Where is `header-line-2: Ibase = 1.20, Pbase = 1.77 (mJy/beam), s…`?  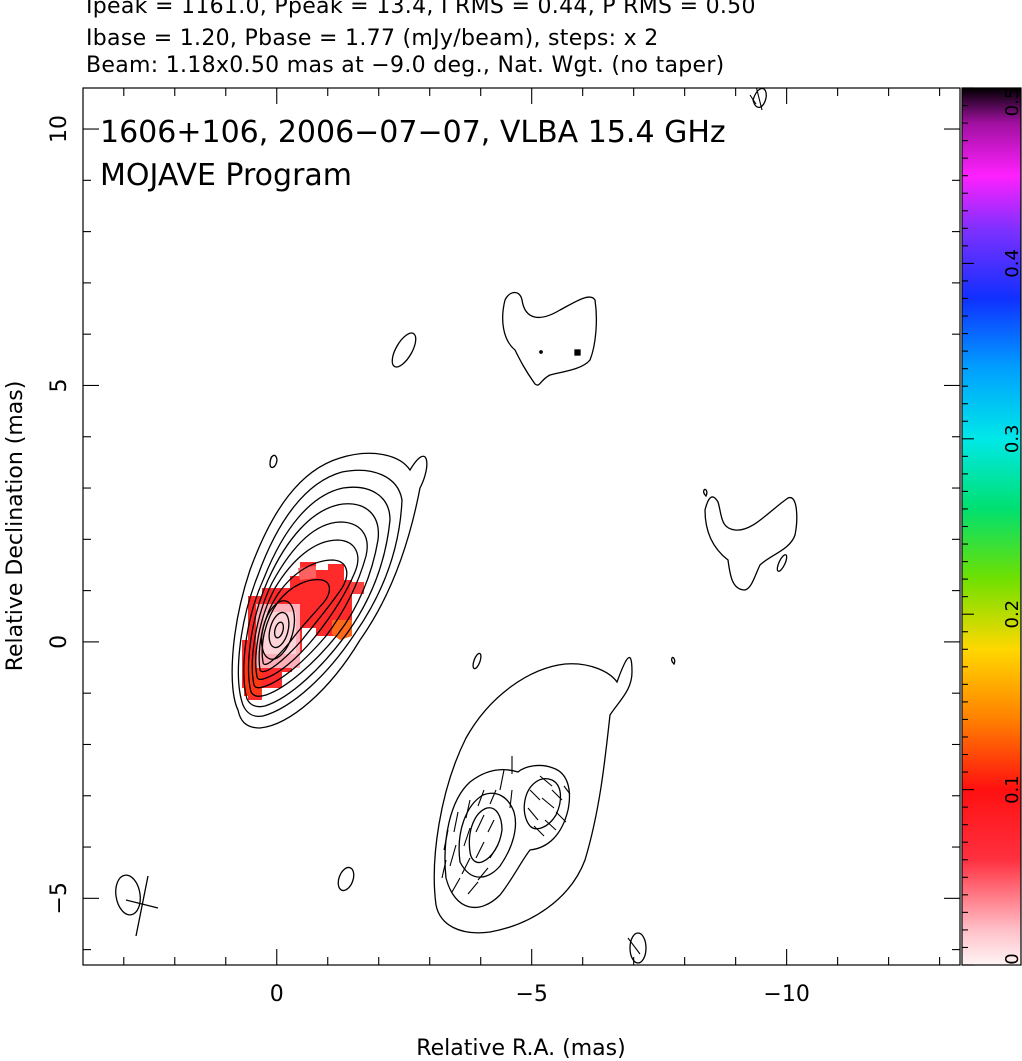 header-line-2: Ibase = 1.20, Pbase = 1.77 (mJy/beam), s… is located at coordinates (372, 38).